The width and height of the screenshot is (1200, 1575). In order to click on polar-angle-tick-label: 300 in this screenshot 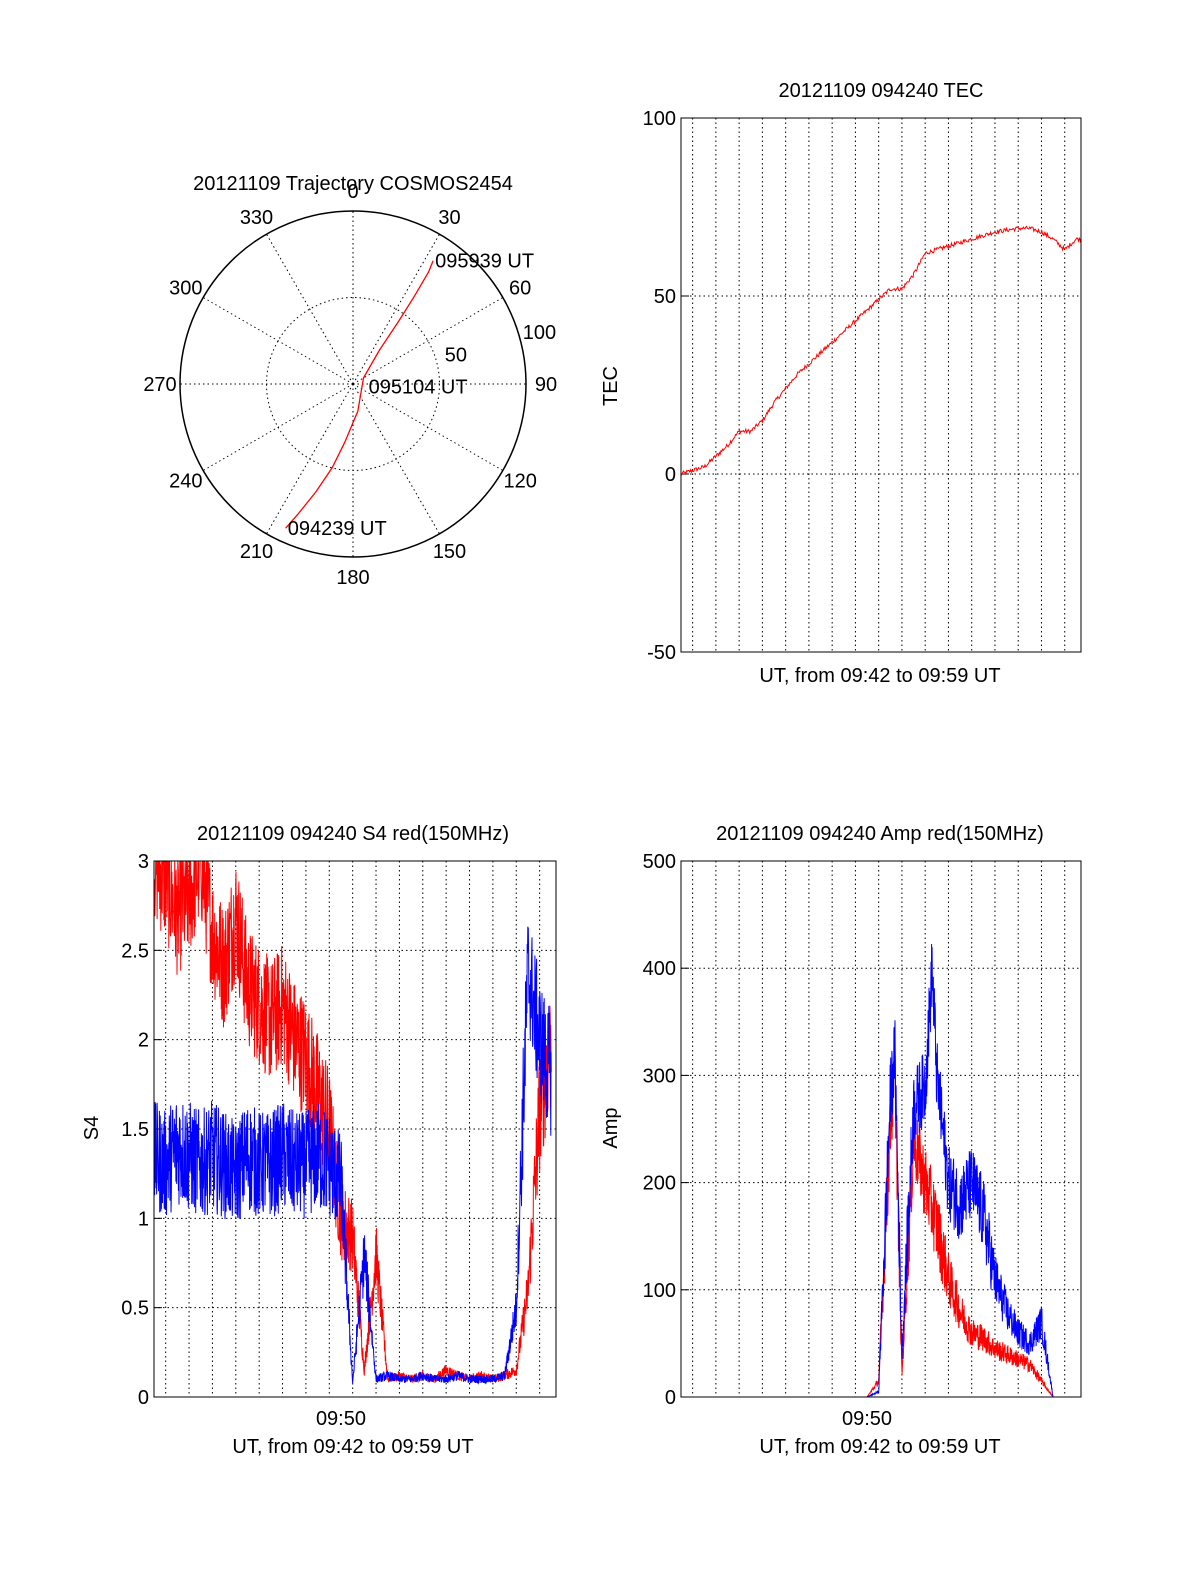, I will do `click(185, 289)`.